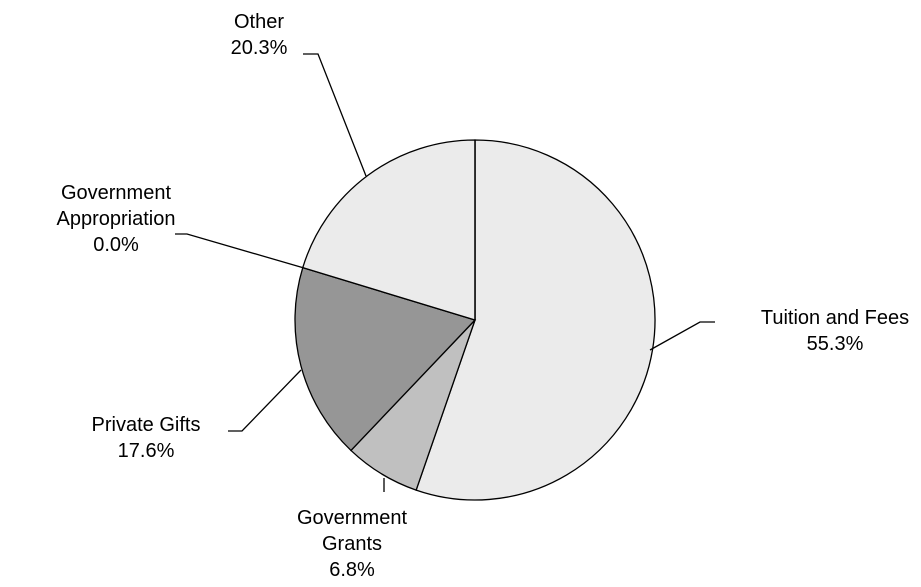 The height and width of the screenshot is (587, 921). I want to click on slice-value-government-grants: 6.8%, so click(352, 570).